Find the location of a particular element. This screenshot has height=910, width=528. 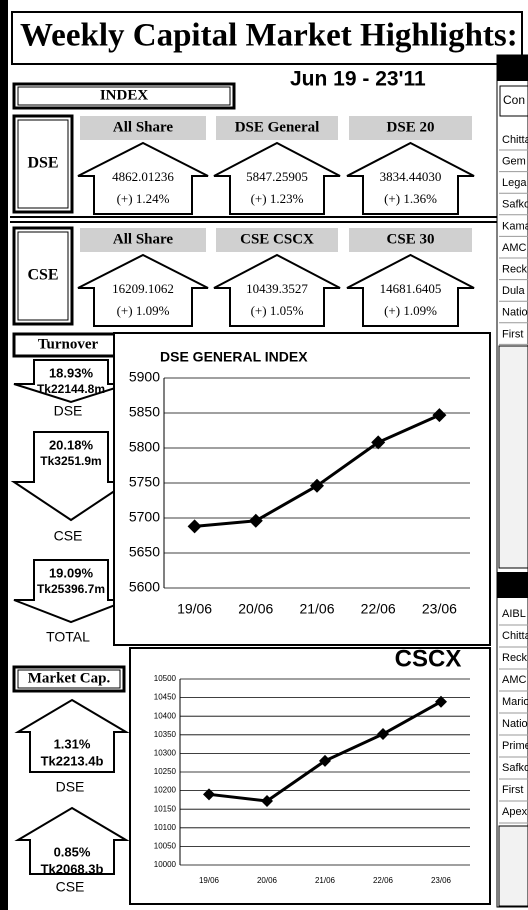

y-tick-label: 10000 is located at coordinates (165, 864).